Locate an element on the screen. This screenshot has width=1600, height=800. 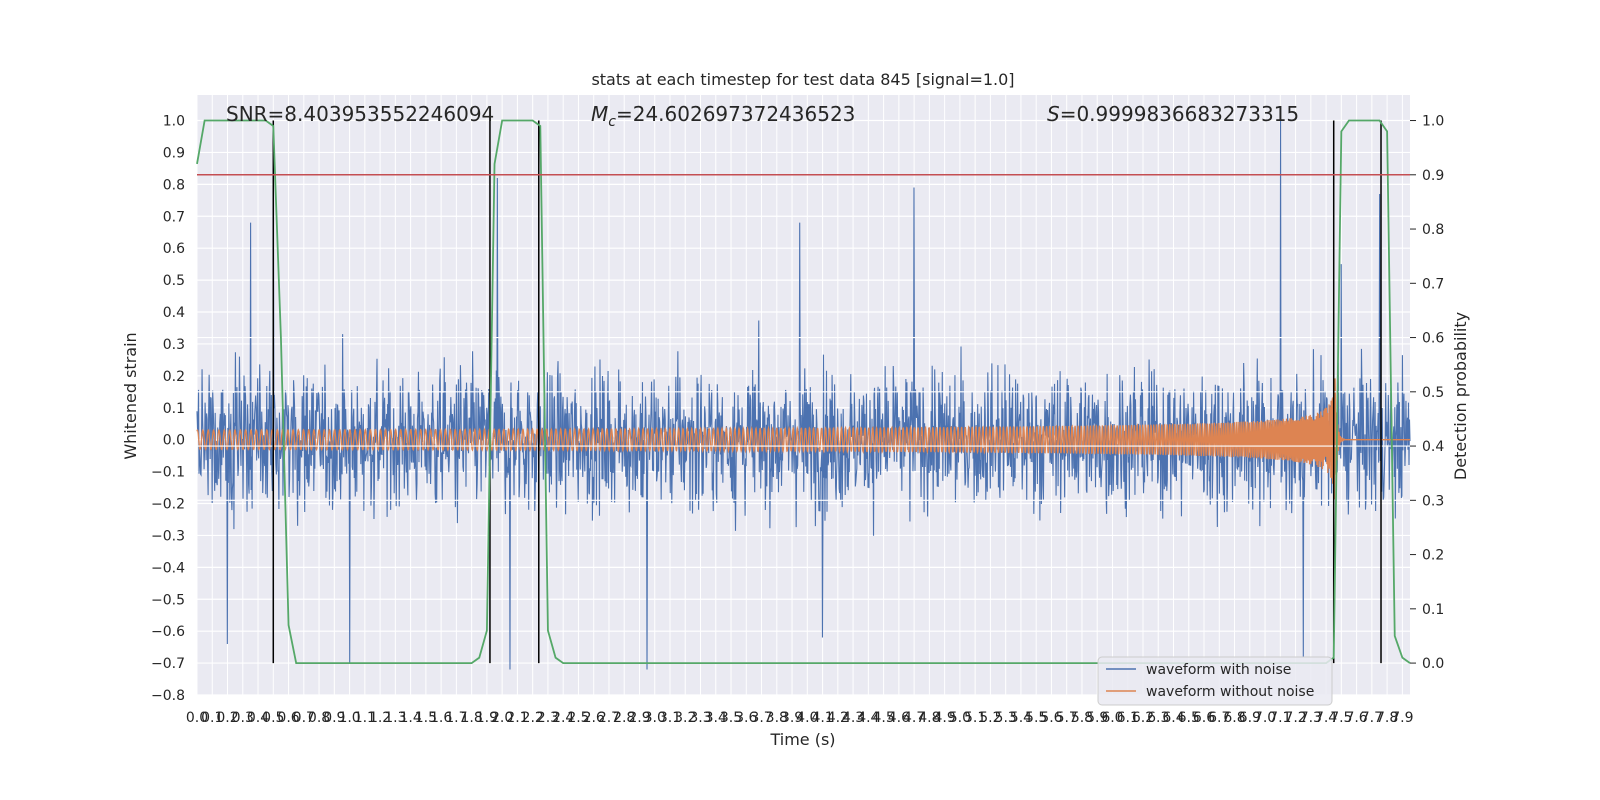
x-tick-label-27: 2.7 is located at coordinates (609, 718).